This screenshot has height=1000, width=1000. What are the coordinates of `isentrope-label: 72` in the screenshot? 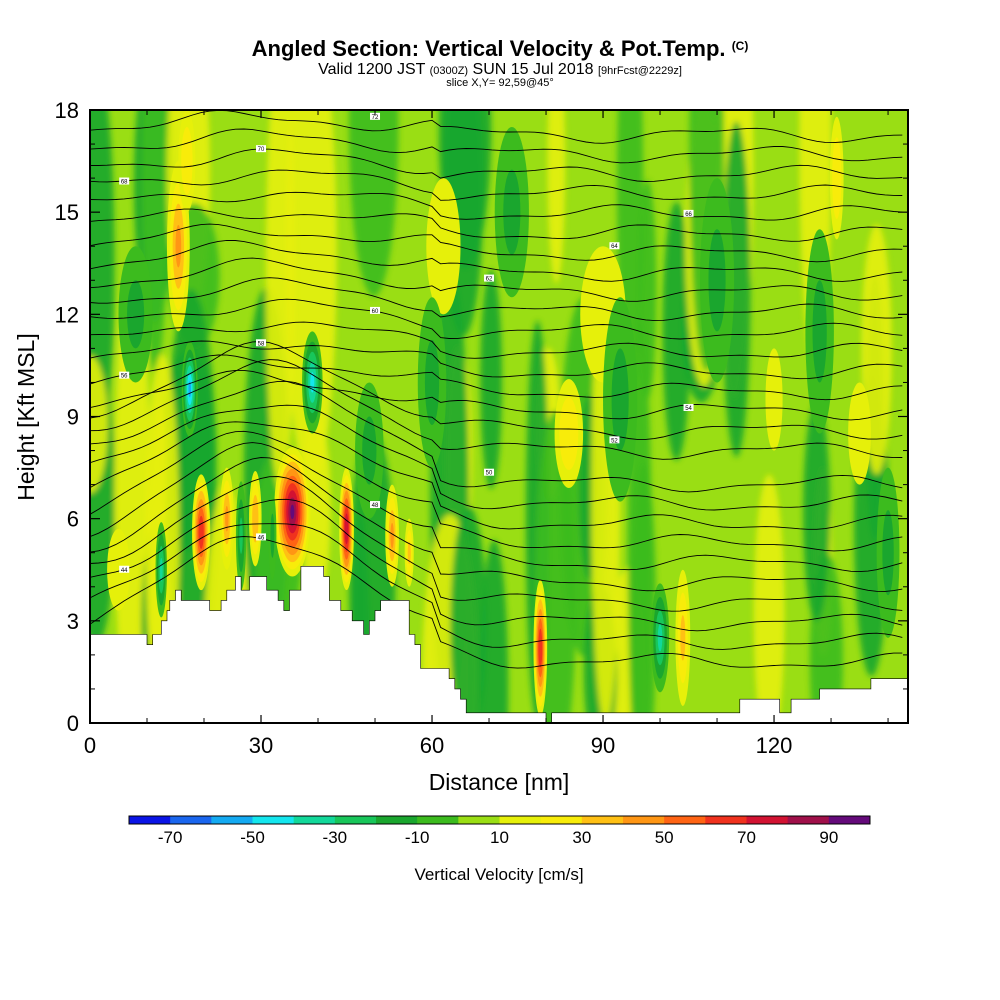 It's located at (375, 118).